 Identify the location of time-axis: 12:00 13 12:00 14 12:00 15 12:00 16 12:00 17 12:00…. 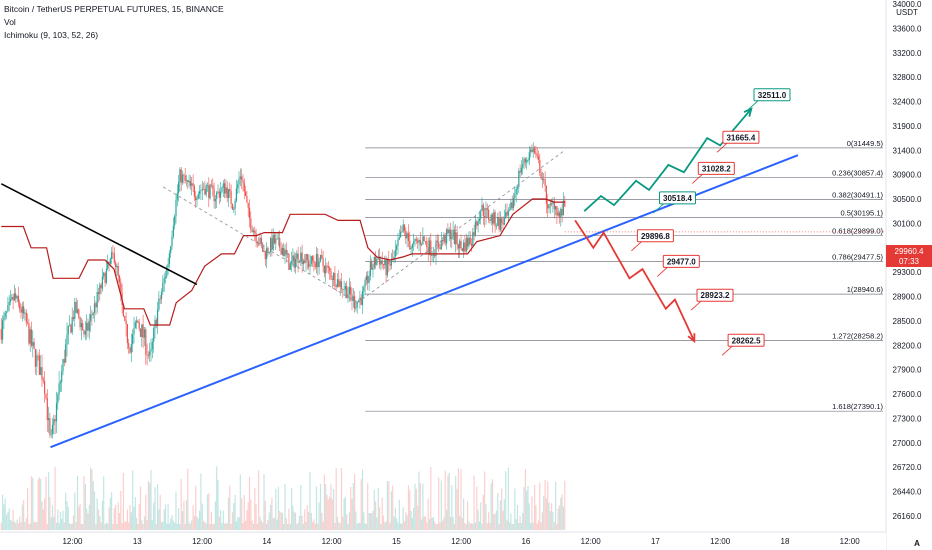
(443, 540).